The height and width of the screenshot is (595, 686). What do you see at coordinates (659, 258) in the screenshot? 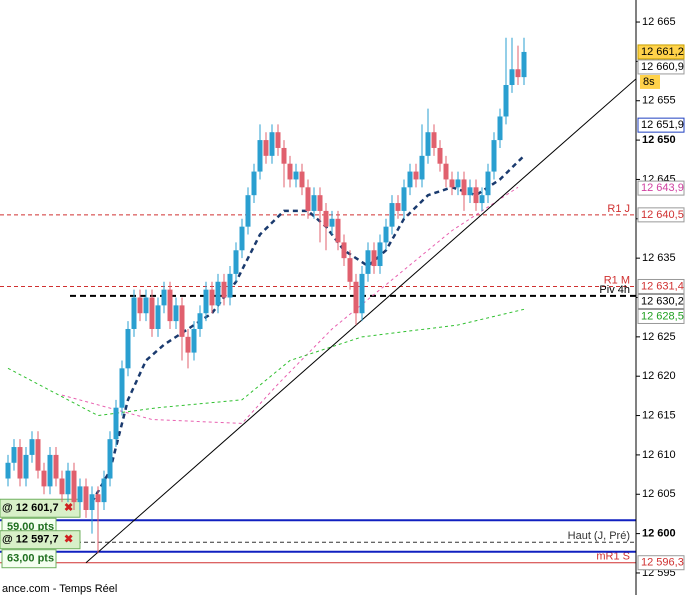
I see `y-tick-label: 12 635` at bounding box center [659, 258].